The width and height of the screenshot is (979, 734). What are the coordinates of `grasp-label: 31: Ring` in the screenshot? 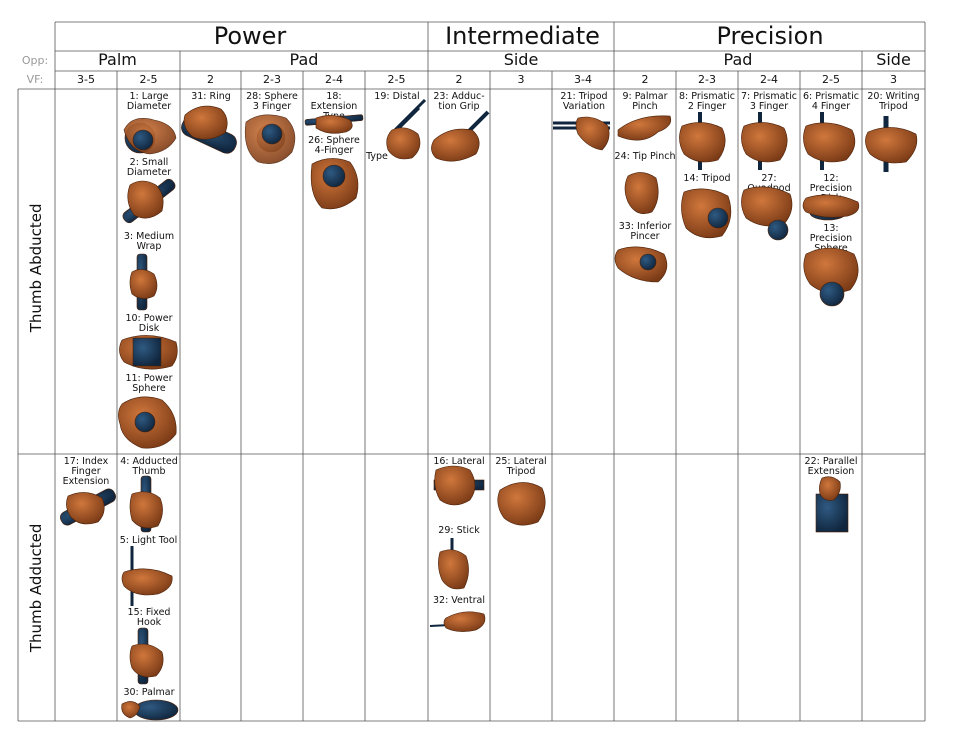 It's located at (211, 96).